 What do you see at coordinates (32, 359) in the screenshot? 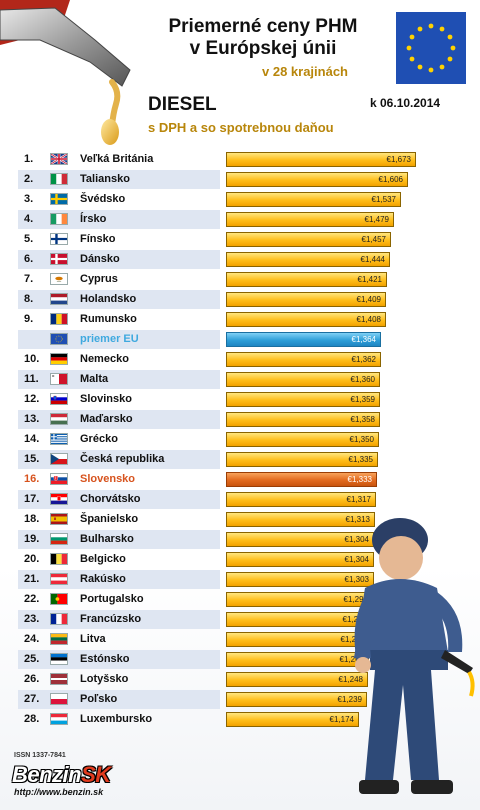
I see `rank-label: 10.` at bounding box center [32, 359].